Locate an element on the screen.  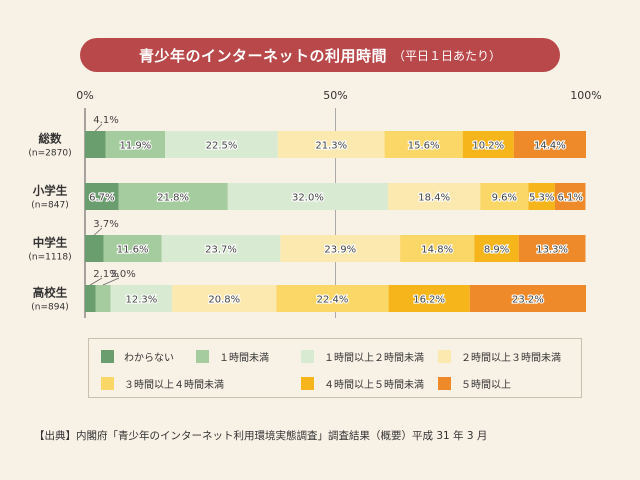
data-label: 23.7% is located at coordinates (221, 250).